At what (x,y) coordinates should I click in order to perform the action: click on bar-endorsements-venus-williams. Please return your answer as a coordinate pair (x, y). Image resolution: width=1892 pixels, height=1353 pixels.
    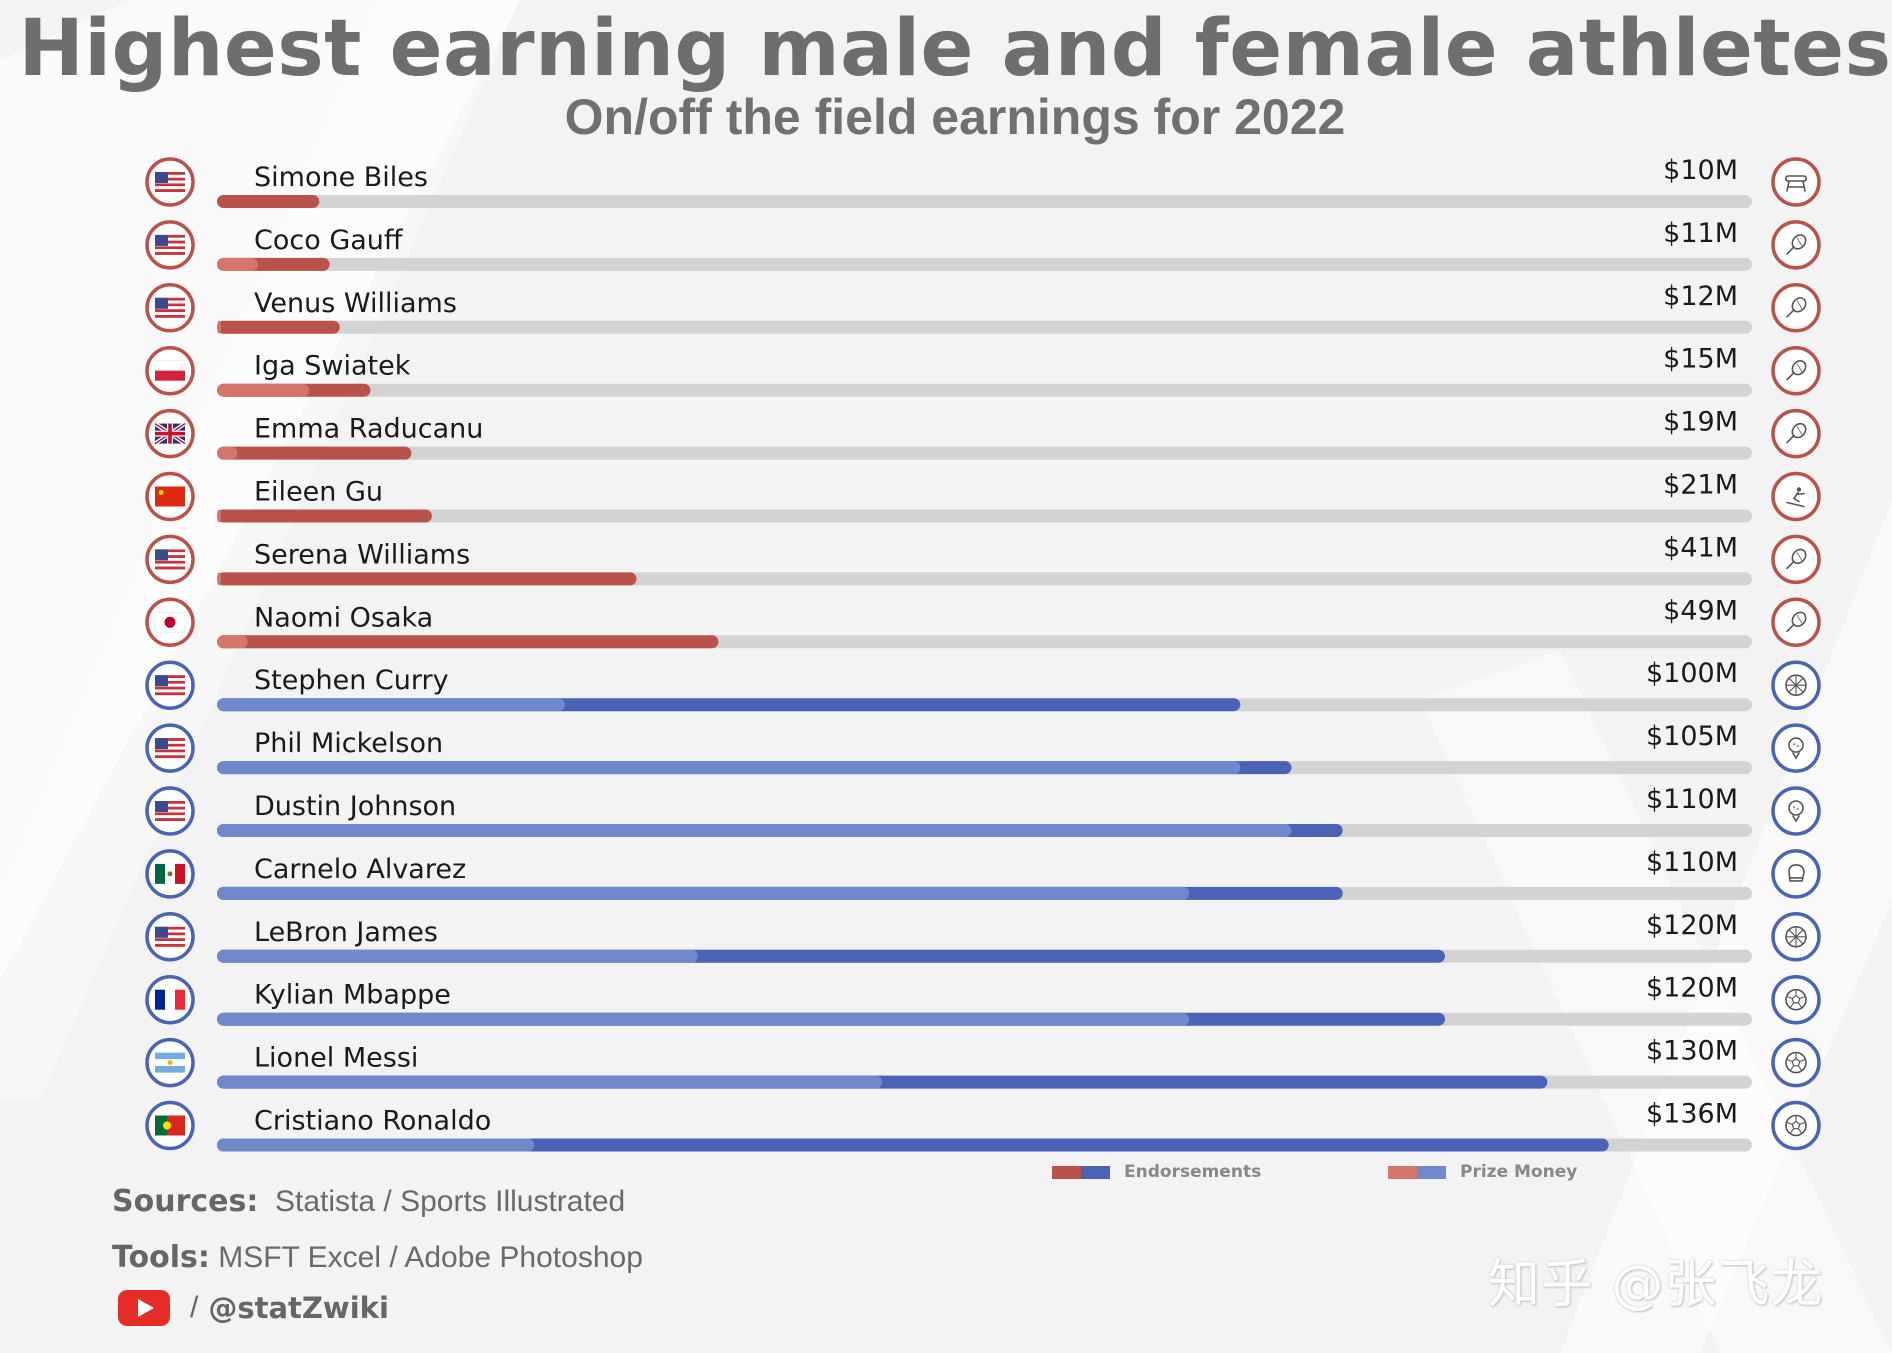
    Looking at the image, I should click on (278, 327).